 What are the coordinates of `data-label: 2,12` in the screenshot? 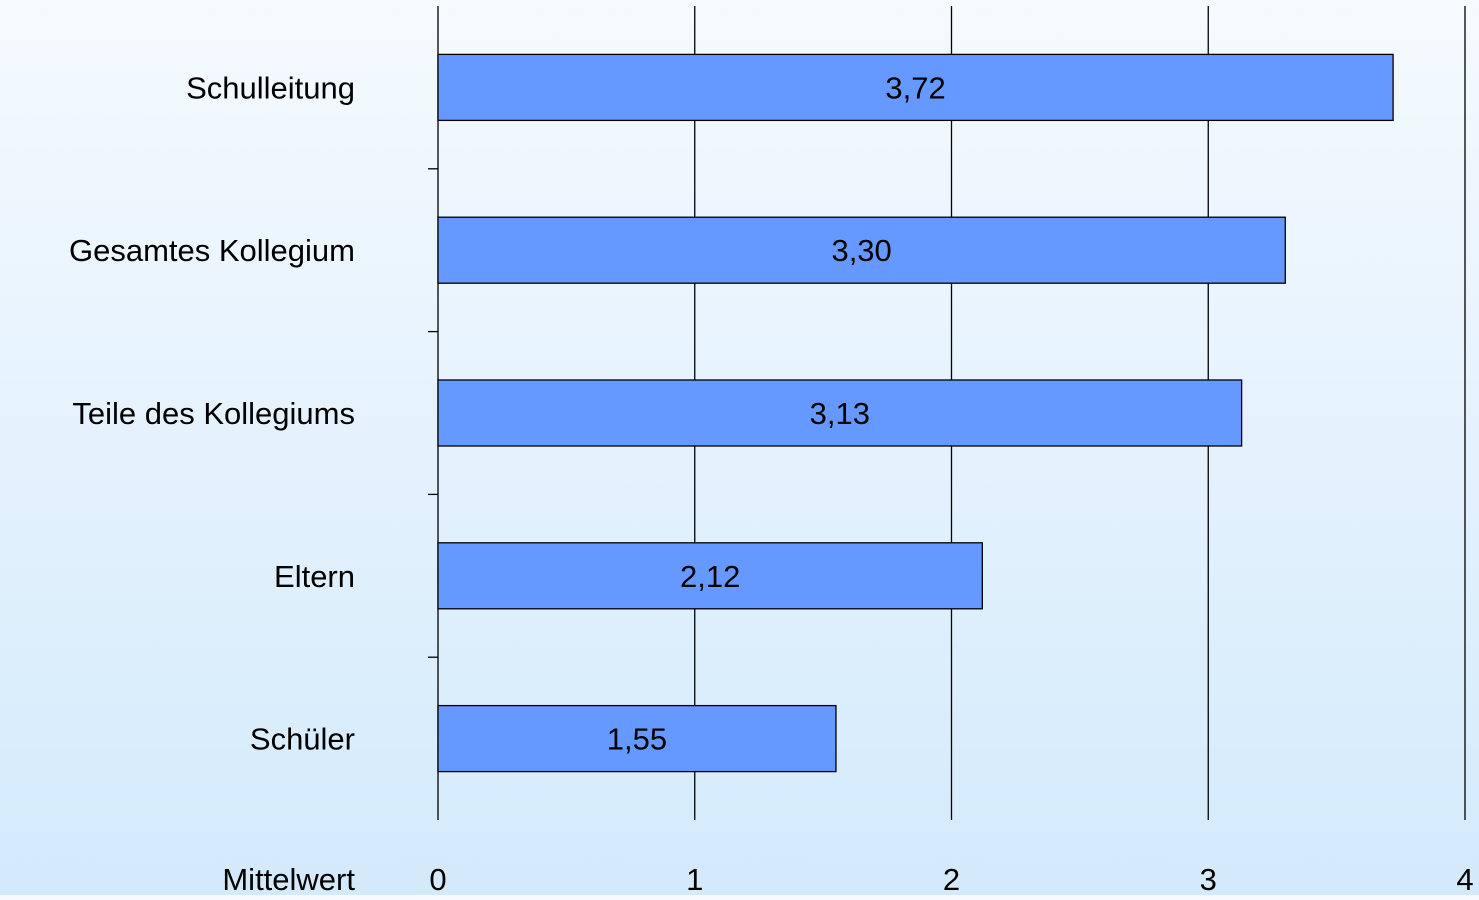 It's located at (710, 576).